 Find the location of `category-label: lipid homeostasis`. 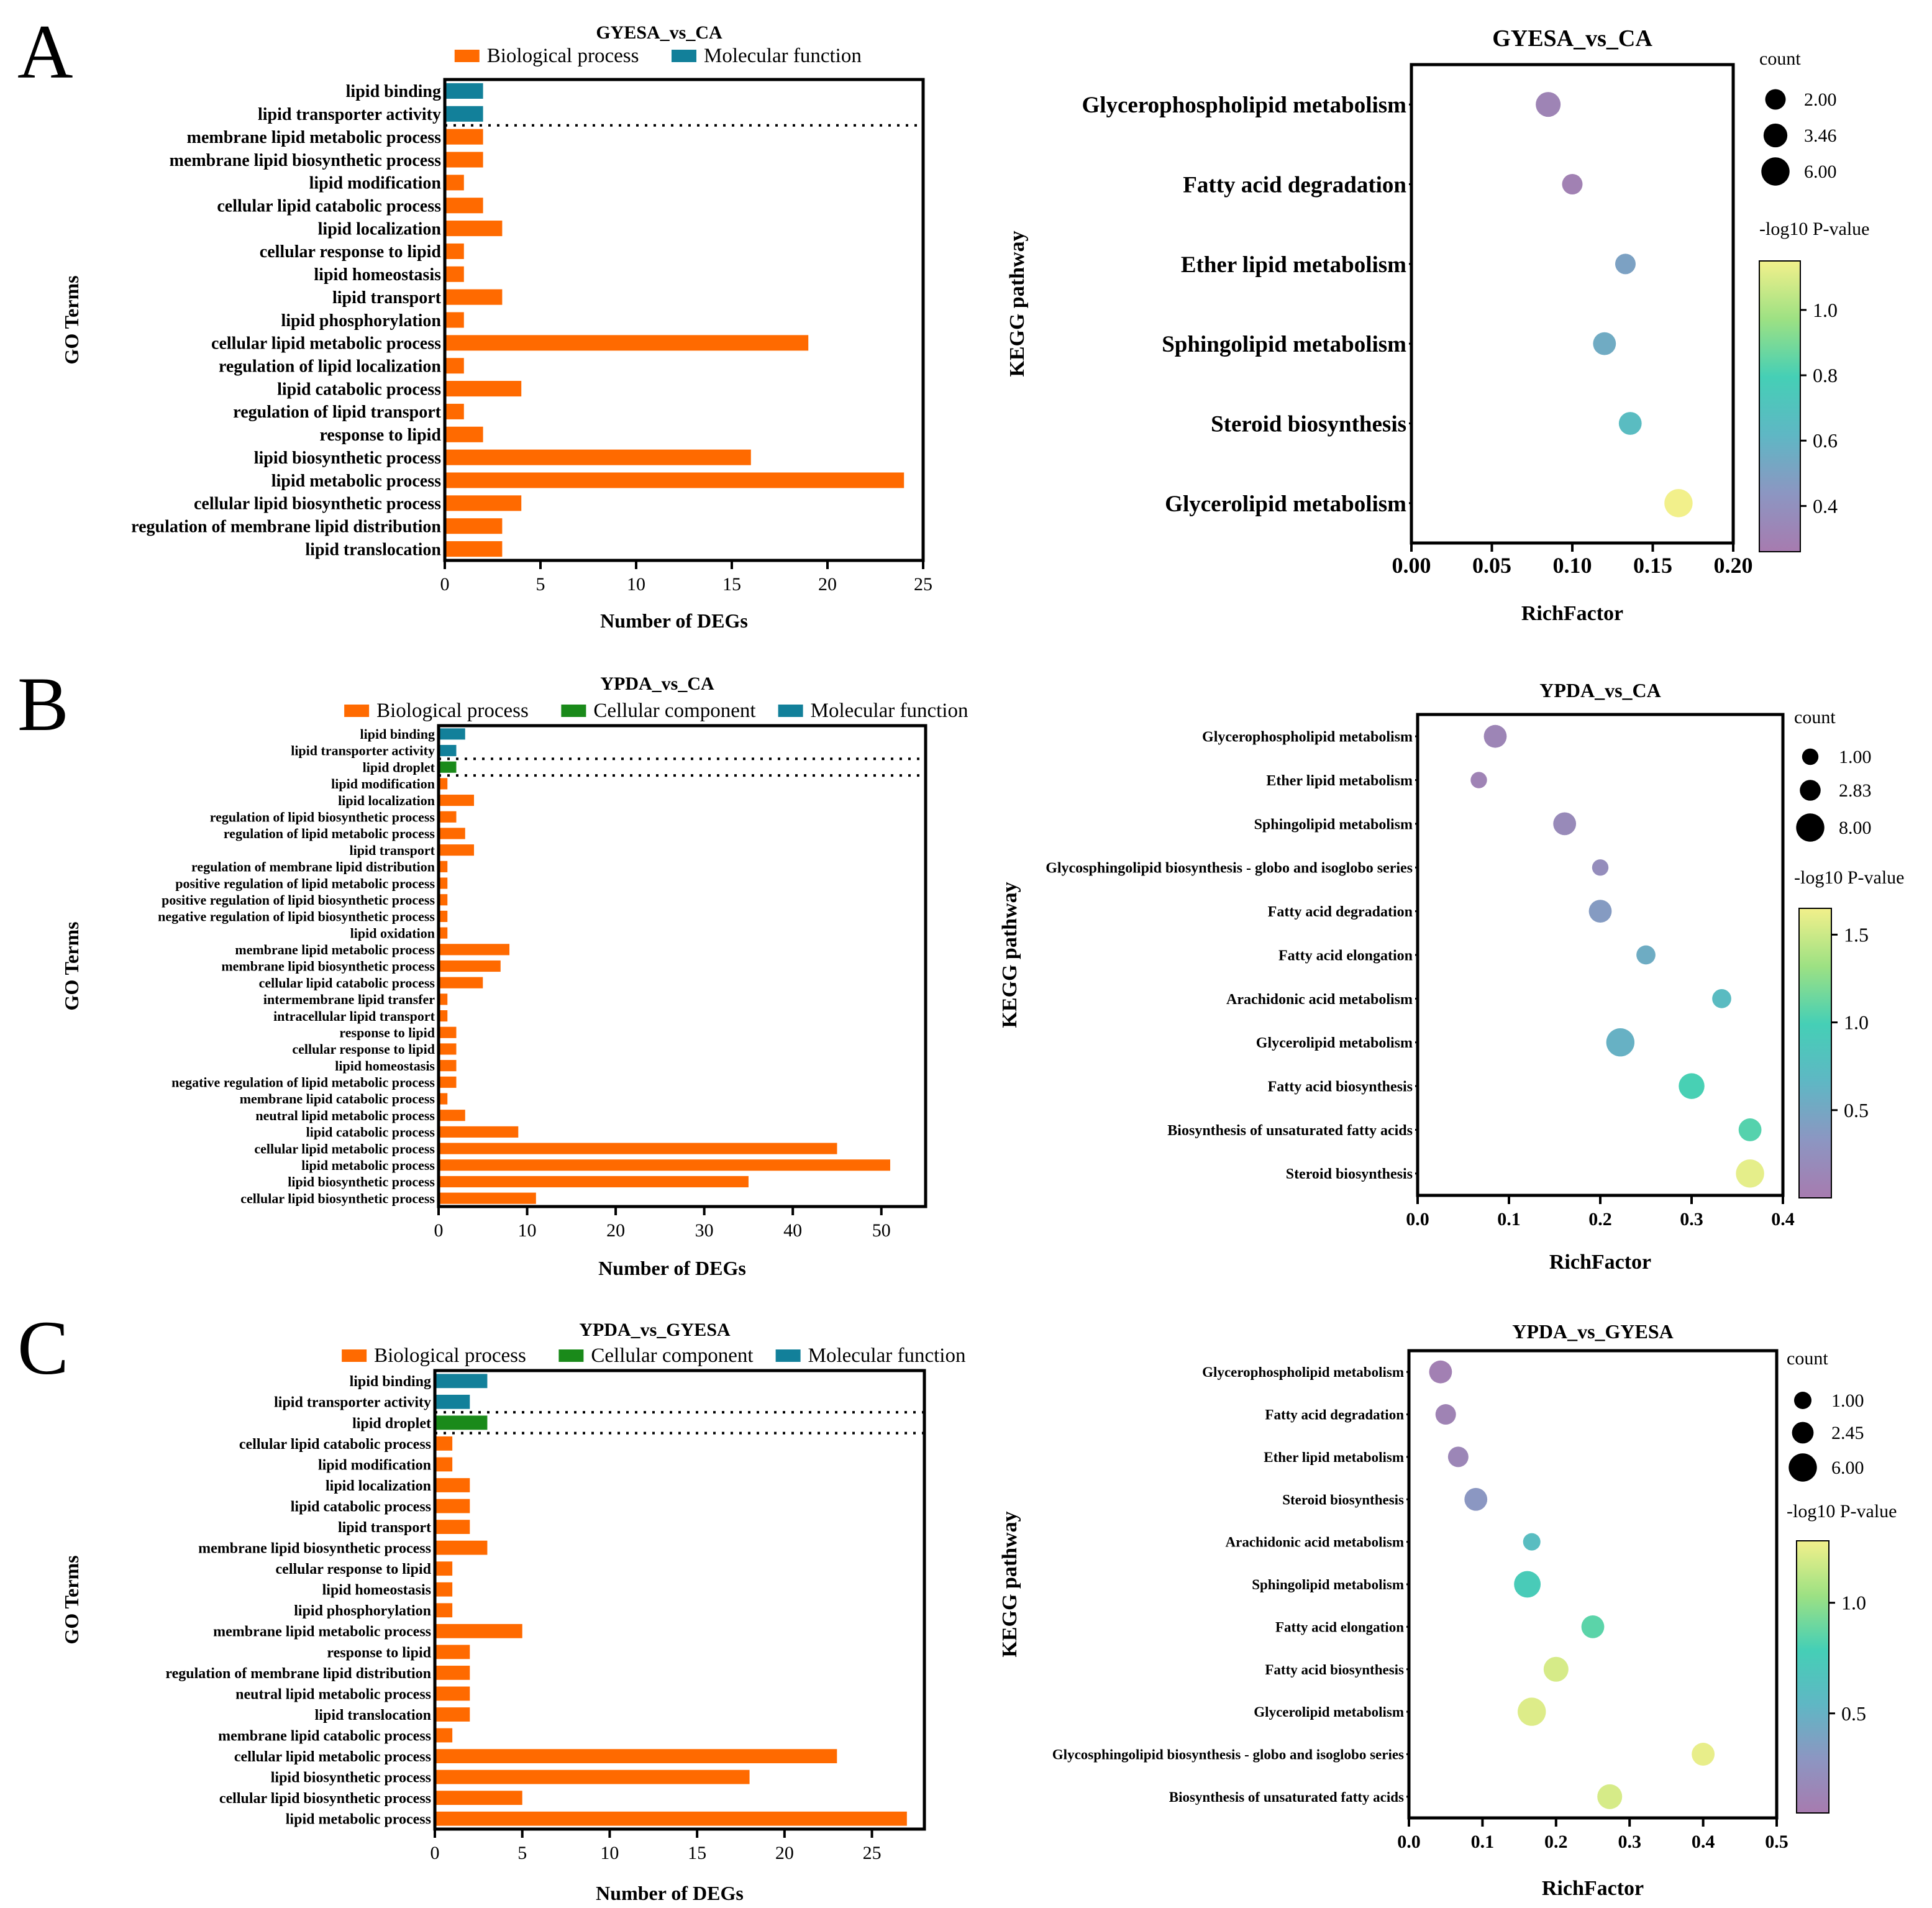

category-label: lipid homeostasis is located at coordinates (376, 1590).